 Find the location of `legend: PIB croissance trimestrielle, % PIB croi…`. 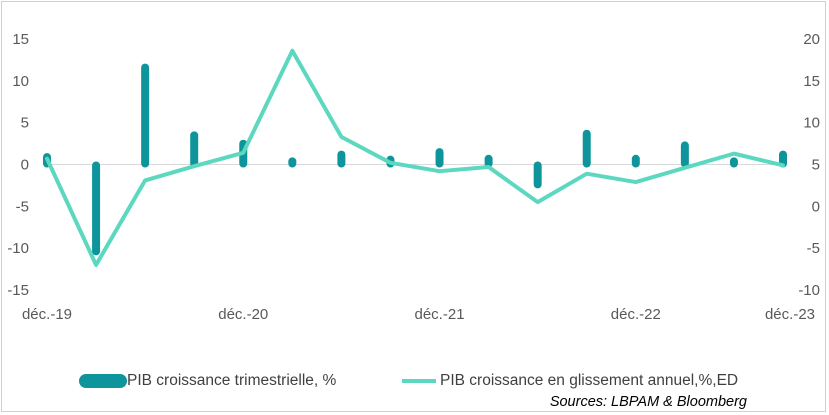

legend: PIB croissance trimestrielle, % PIB croi… is located at coordinates (414, 383).